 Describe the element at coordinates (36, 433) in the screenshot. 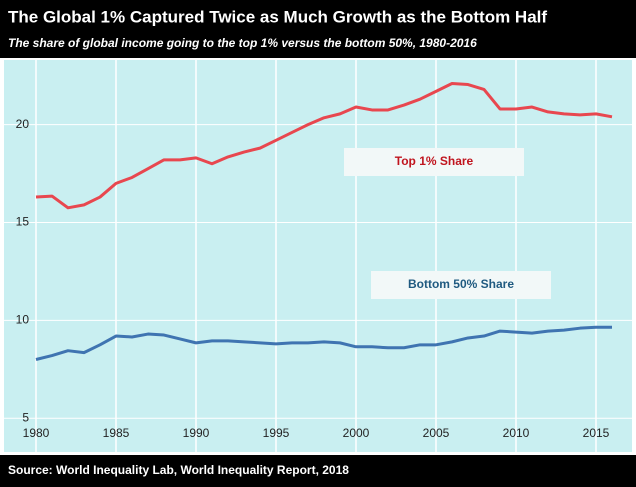

I see `x-tick-label: 1980` at that location.